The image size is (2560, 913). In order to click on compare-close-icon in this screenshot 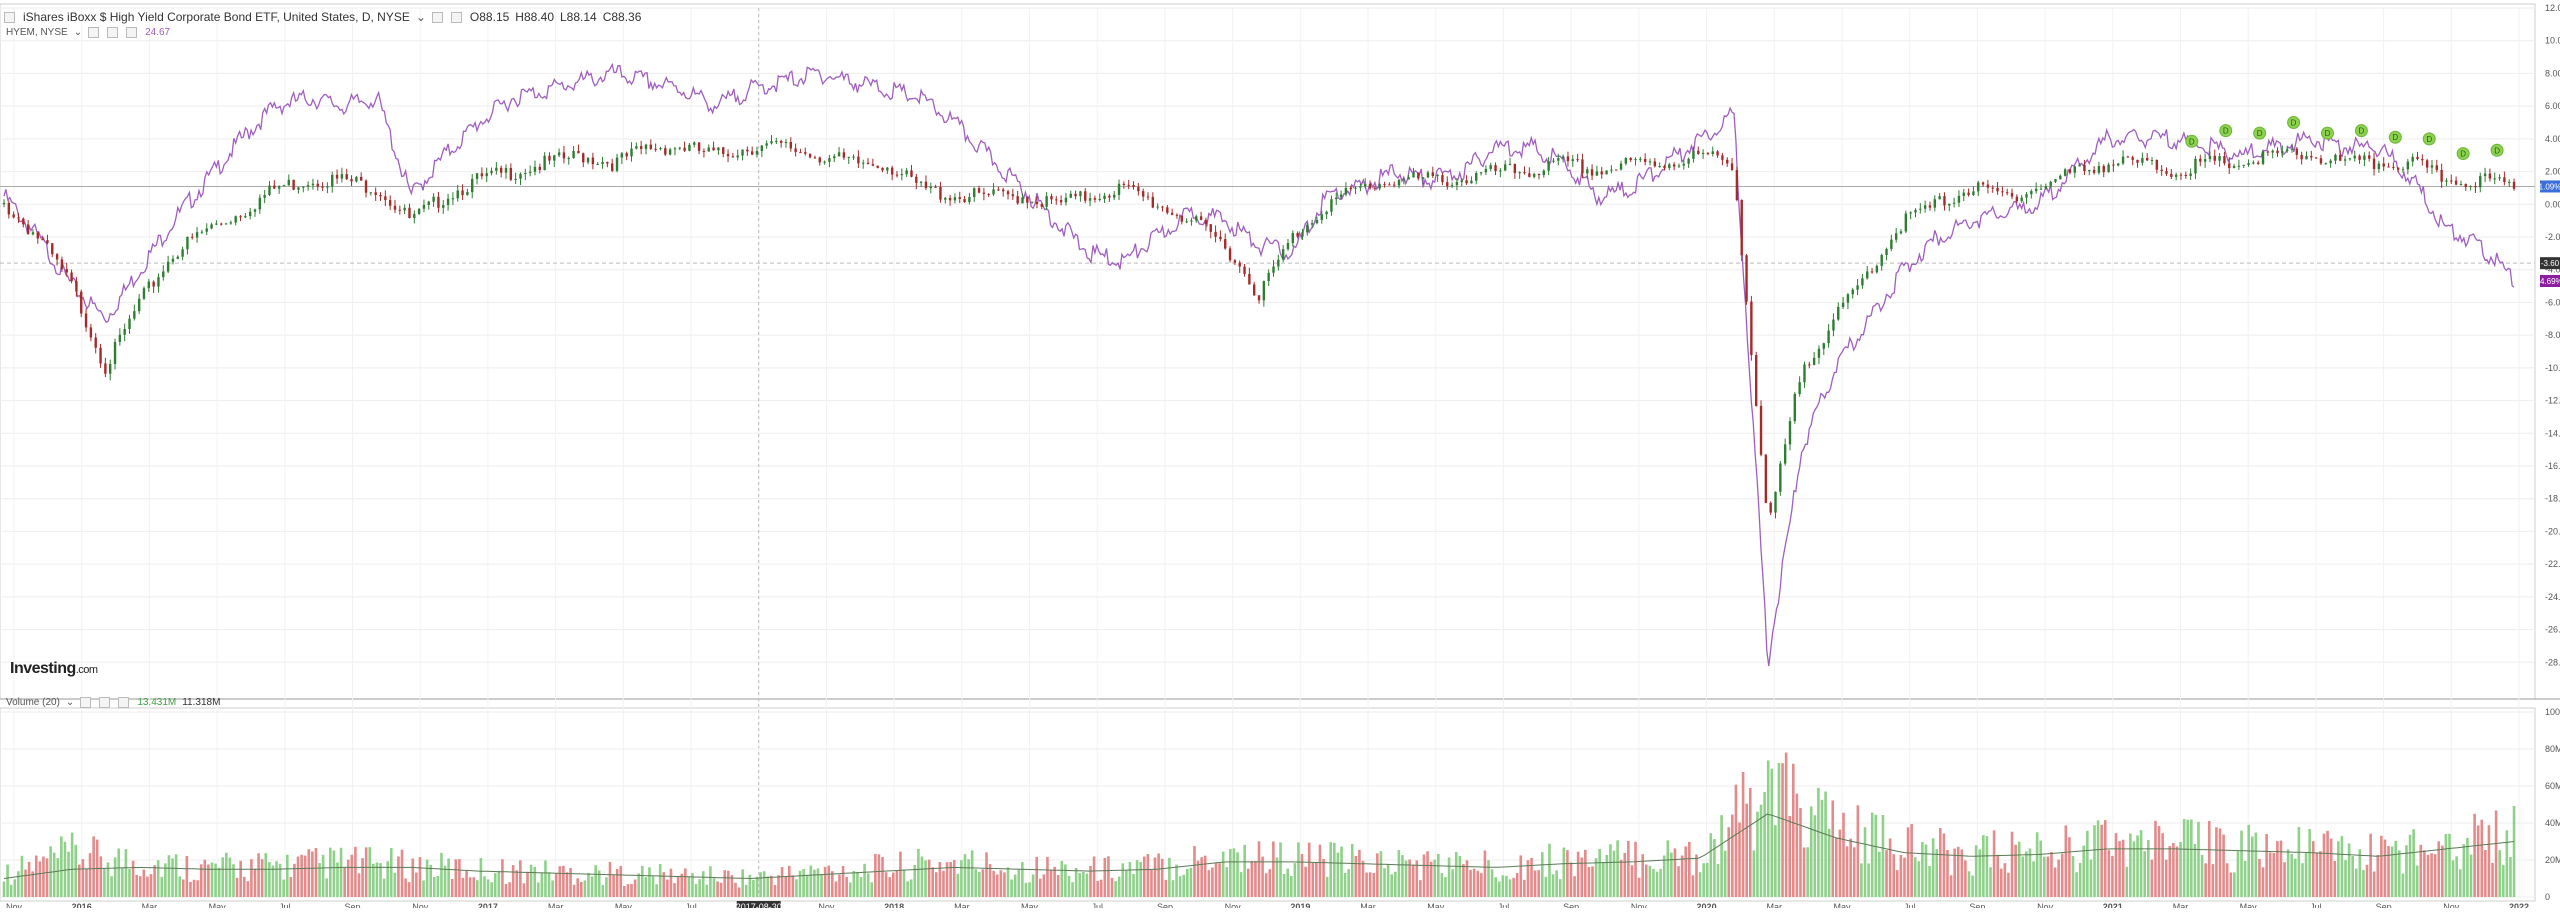, I will do `click(132, 32)`.